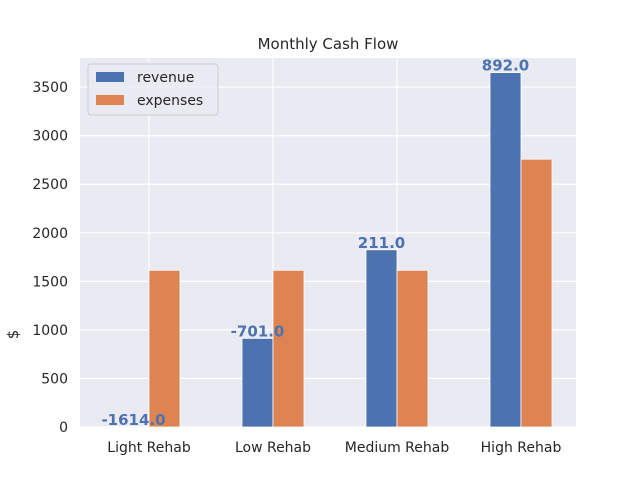 This screenshot has height=480, width=640. Describe the element at coordinates (50, 185) in the screenshot. I see `y-tick-label: 2500` at that location.